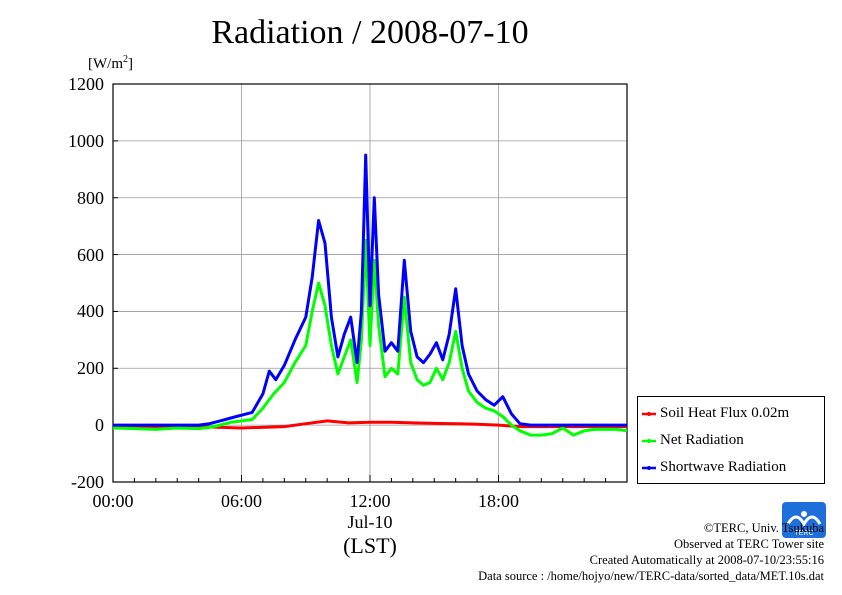  I want to click on y-tick-label: 0, so click(99, 425).